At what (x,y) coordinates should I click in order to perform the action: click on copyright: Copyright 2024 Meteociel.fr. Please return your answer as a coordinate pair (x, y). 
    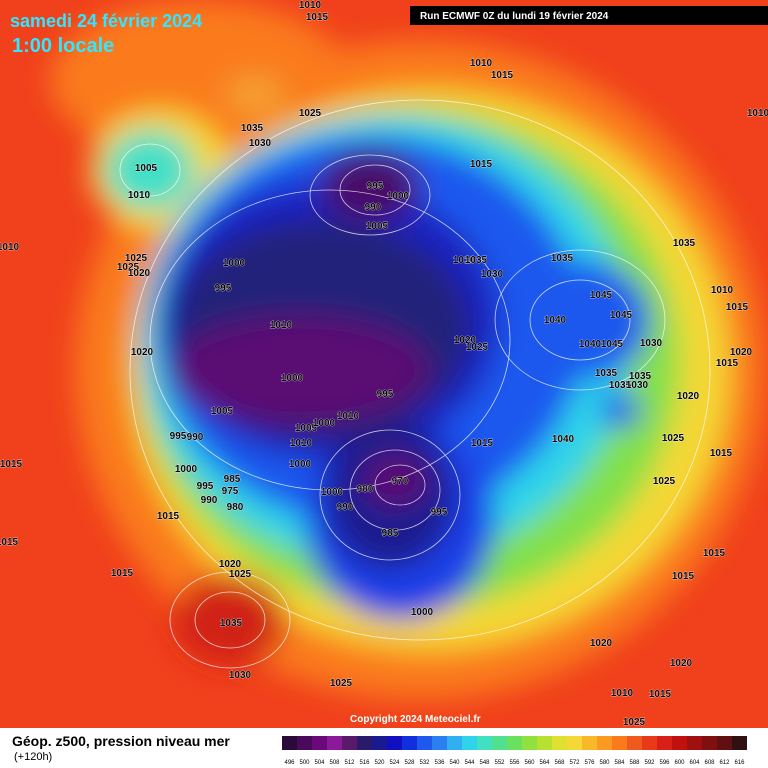
    Looking at the image, I should click on (415, 719).